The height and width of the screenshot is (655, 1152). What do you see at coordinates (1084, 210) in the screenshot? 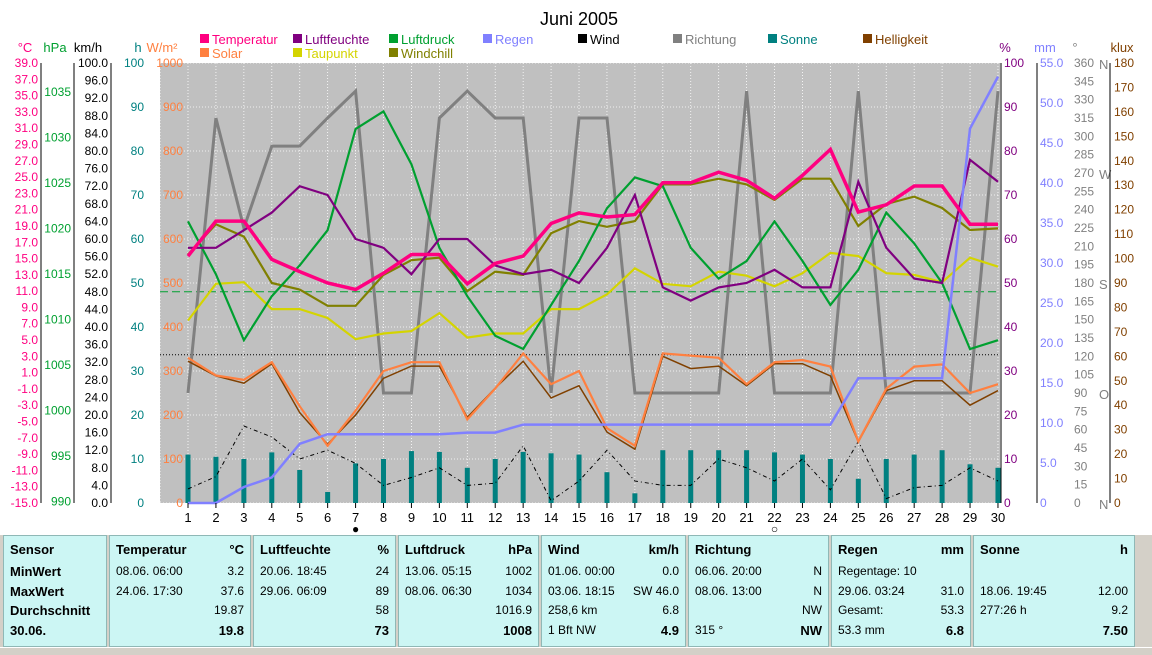
I see `direction-axis-tick: 240` at bounding box center [1084, 210].